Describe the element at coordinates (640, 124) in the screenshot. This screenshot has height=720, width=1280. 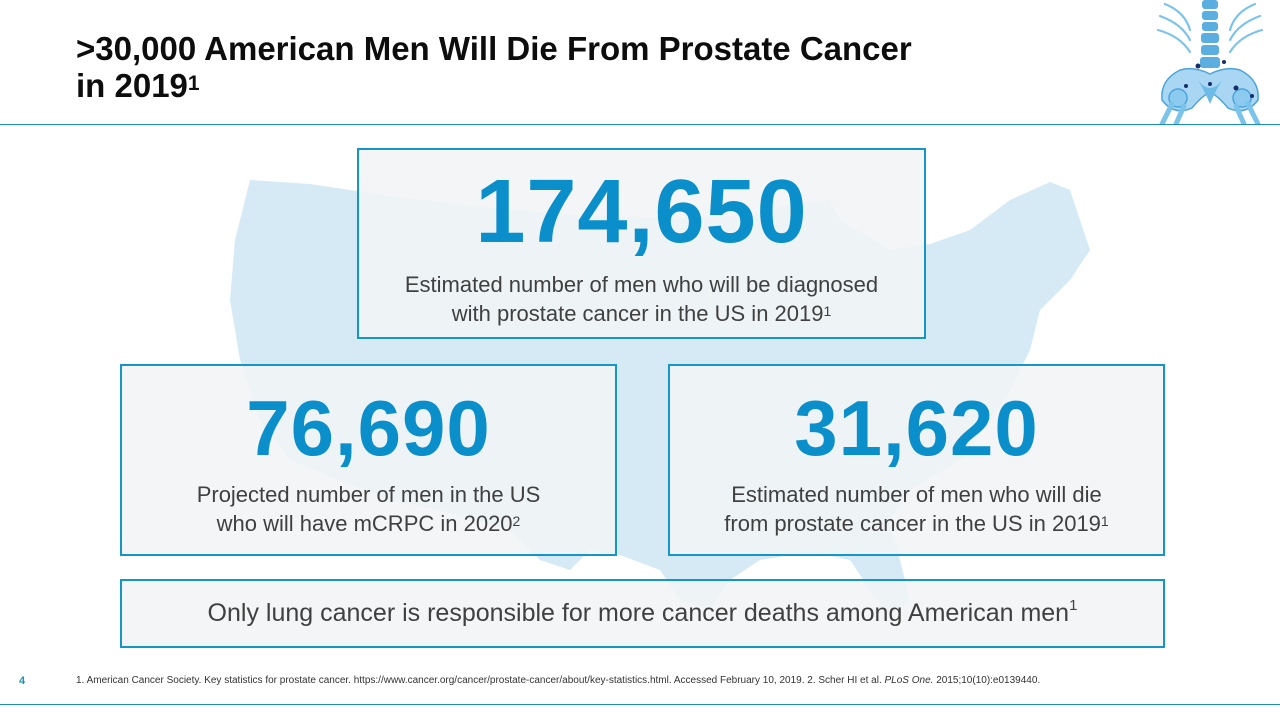
I see `header-divider` at that location.